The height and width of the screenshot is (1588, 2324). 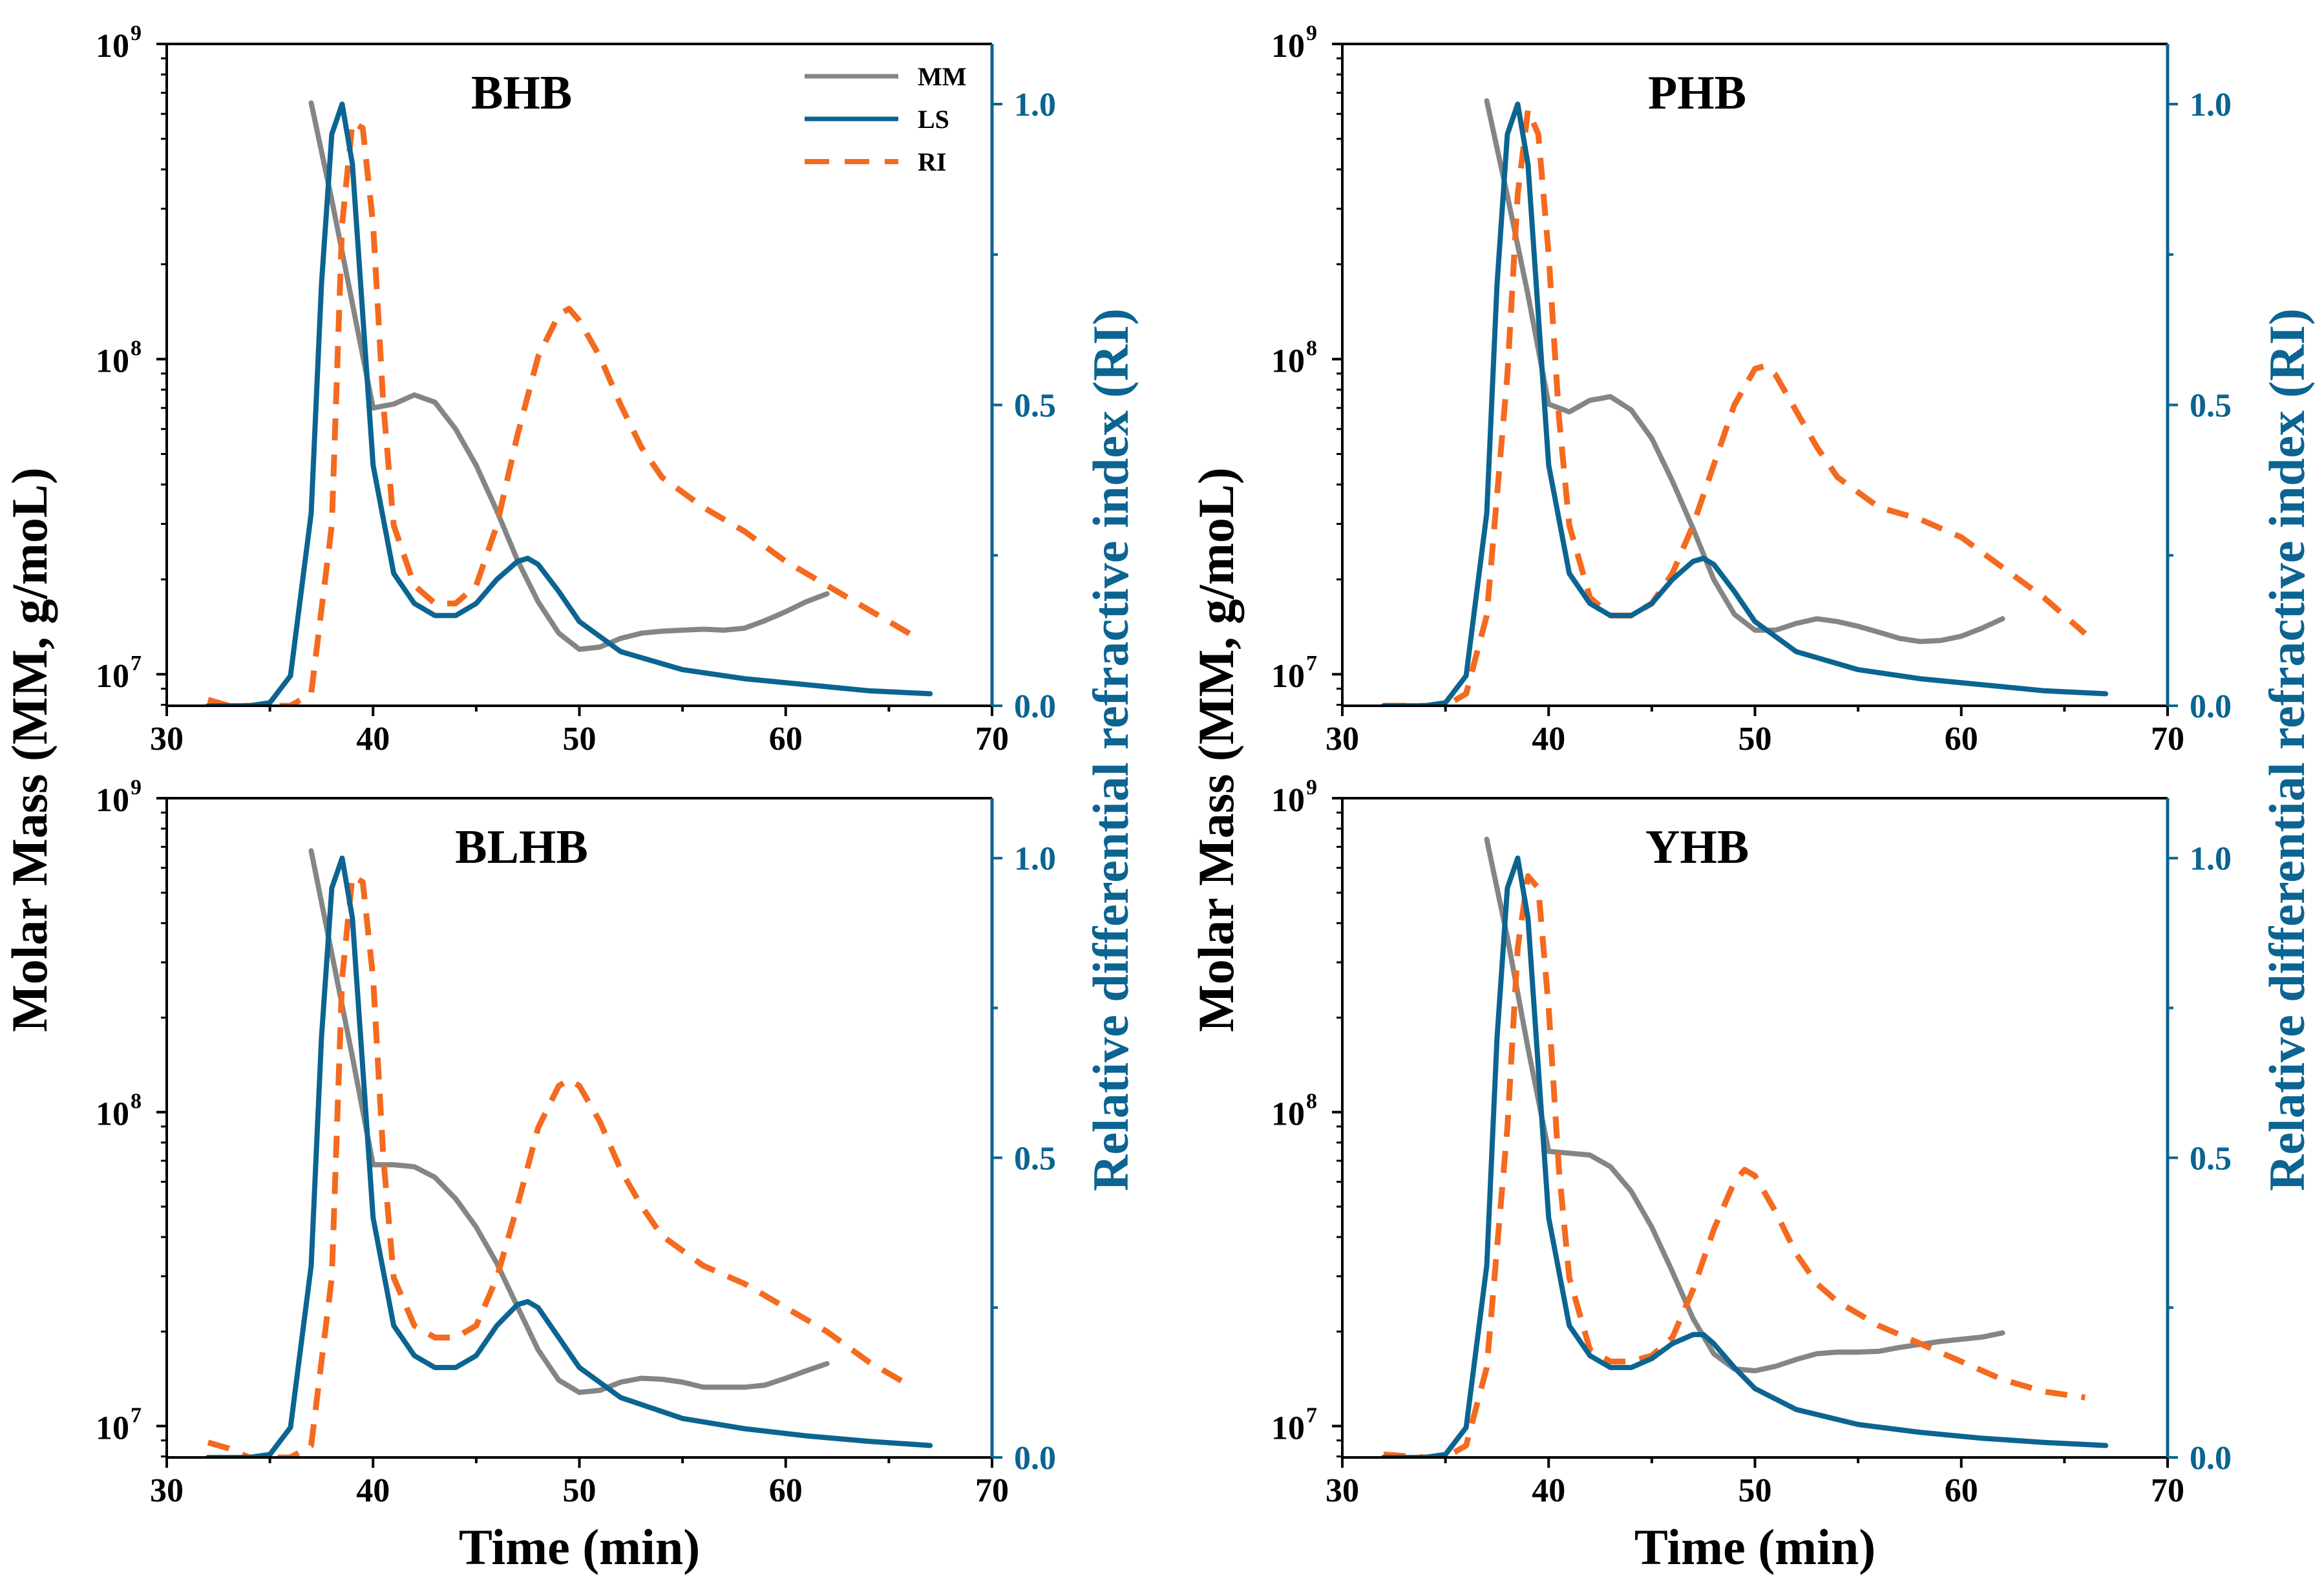 What do you see at coordinates (932, 161) in the screenshot?
I see `legend-ri-label: RI` at bounding box center [932, 161].